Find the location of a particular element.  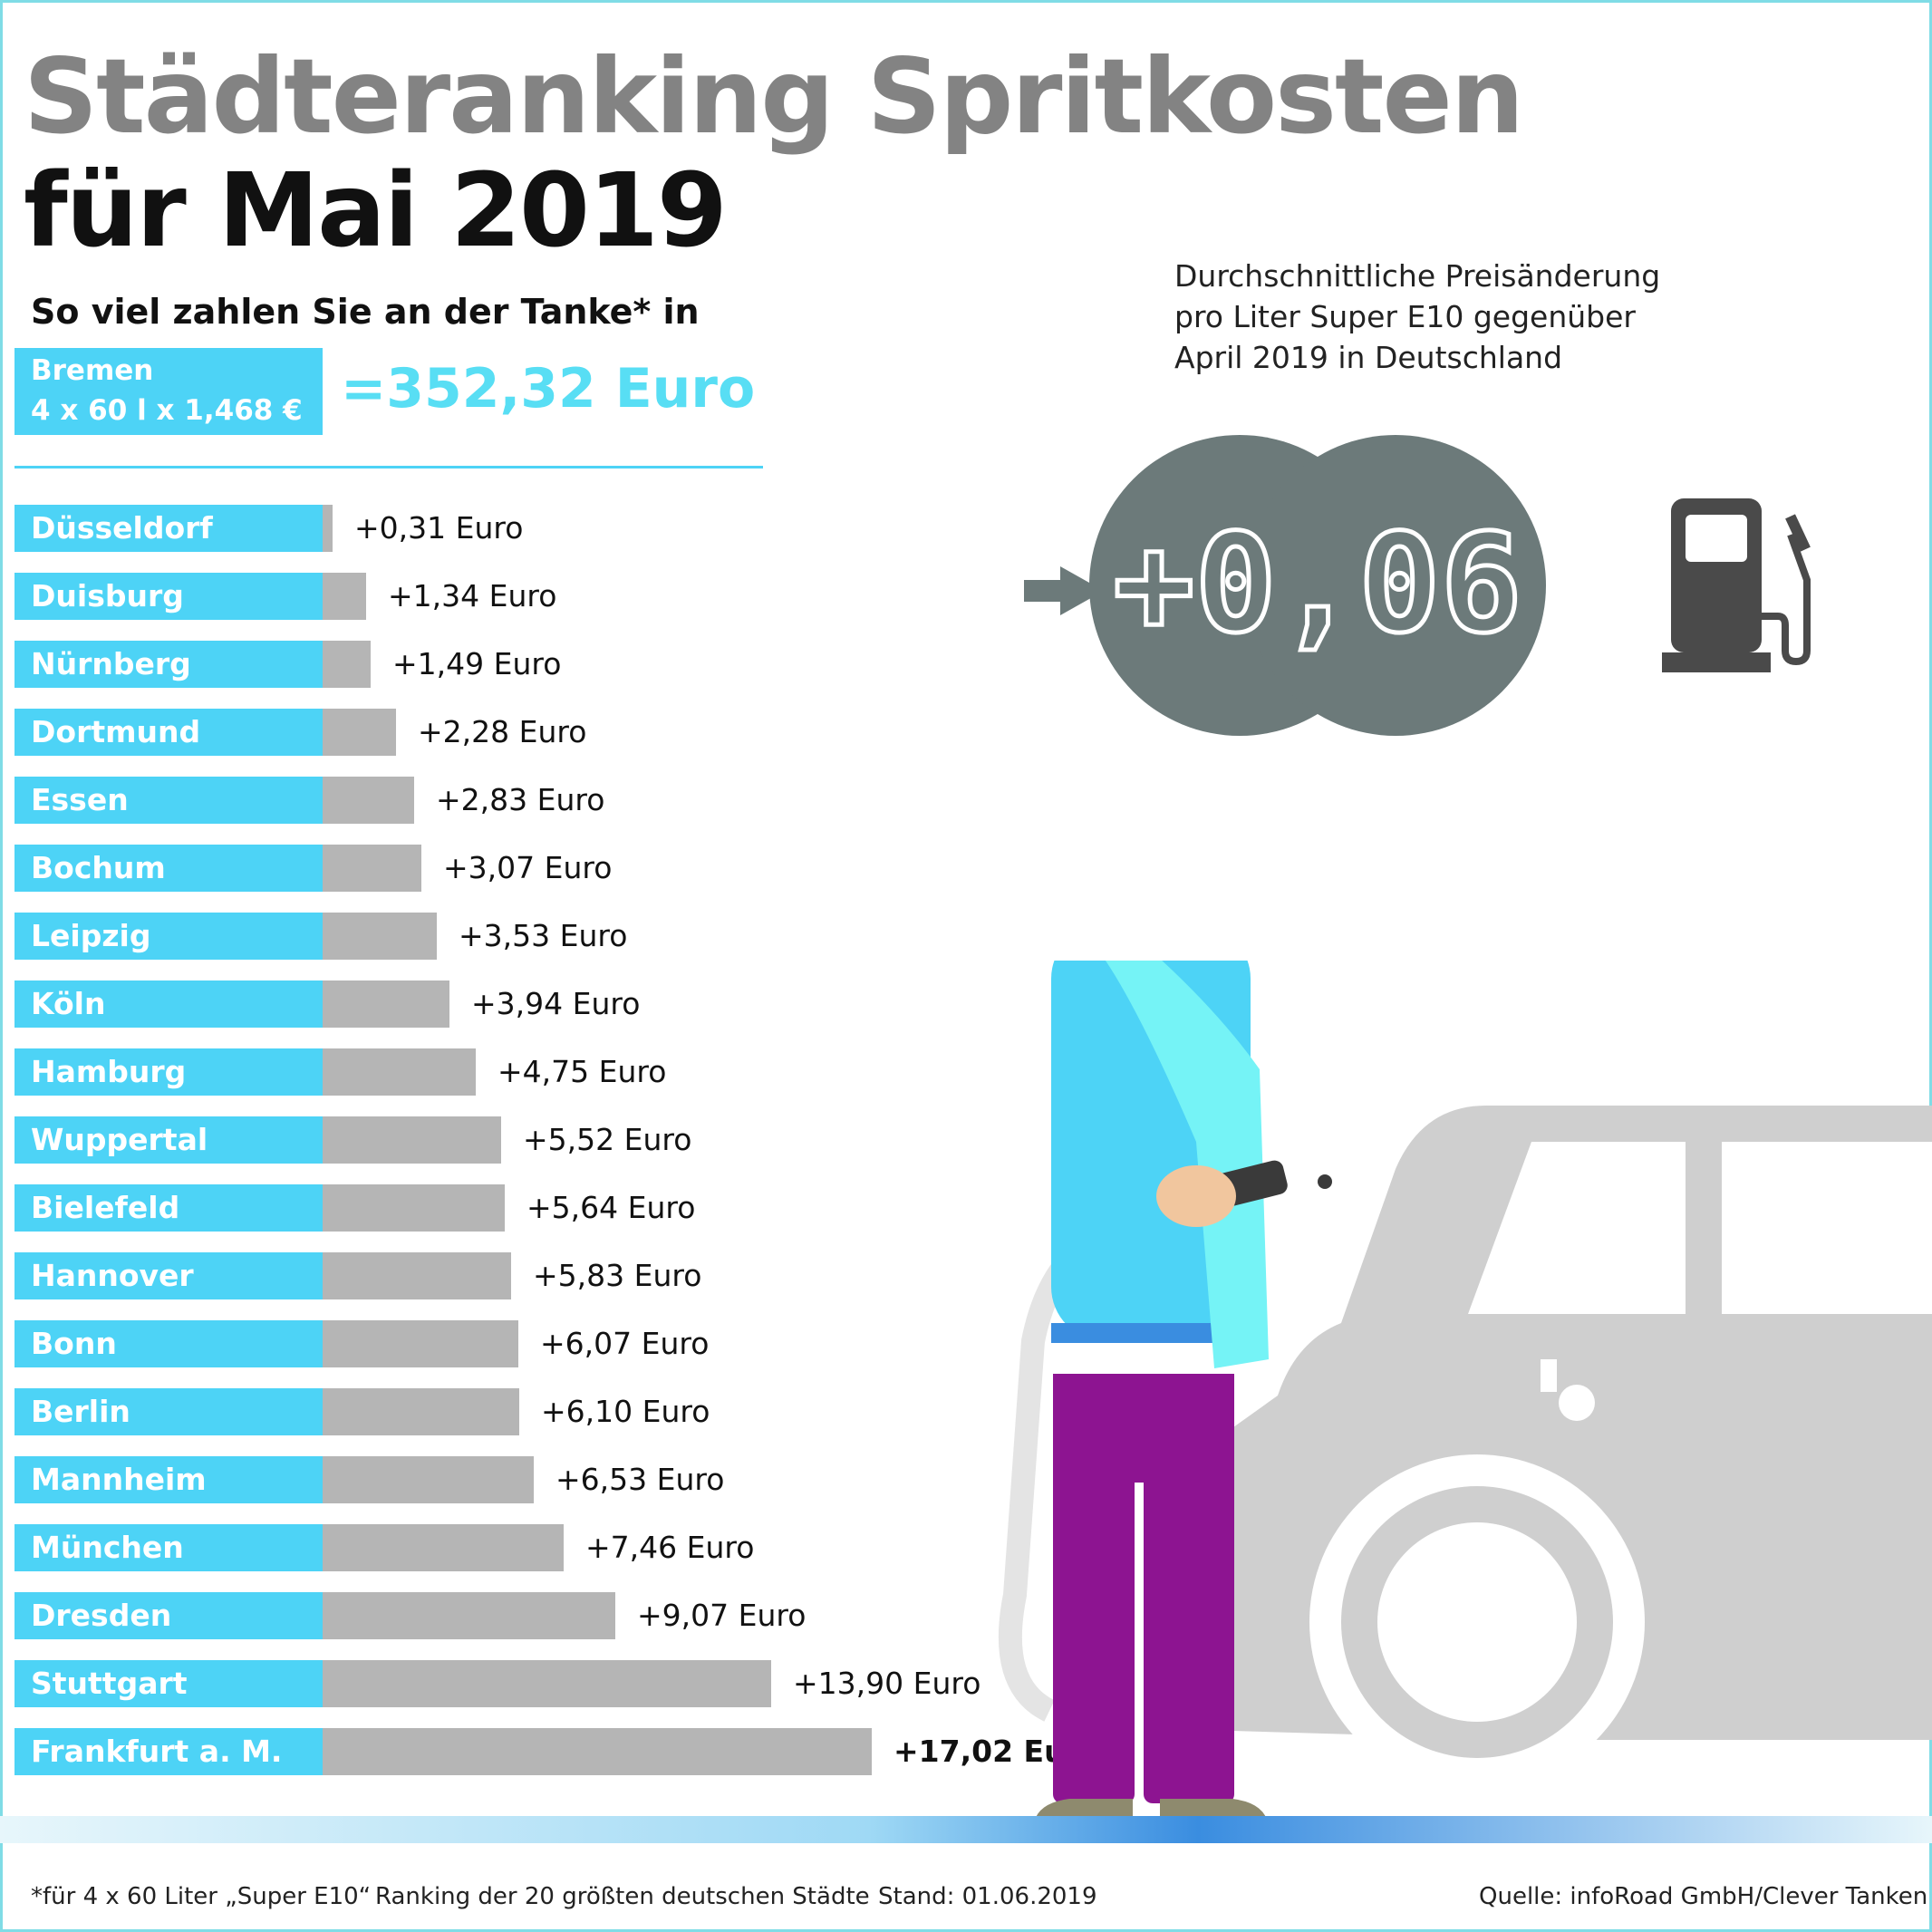

reference-city-box: Bremen 4 x 60 l x 1,468 € is located at coordinates (169, 392).